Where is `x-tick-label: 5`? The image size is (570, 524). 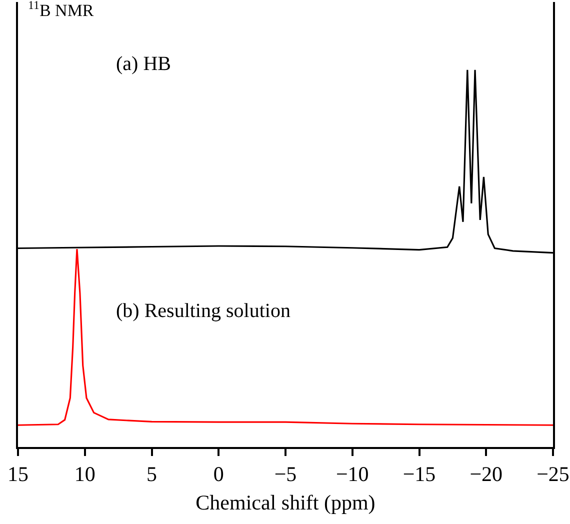 x-tick-label: 5 is located at coordinates (151, 474).